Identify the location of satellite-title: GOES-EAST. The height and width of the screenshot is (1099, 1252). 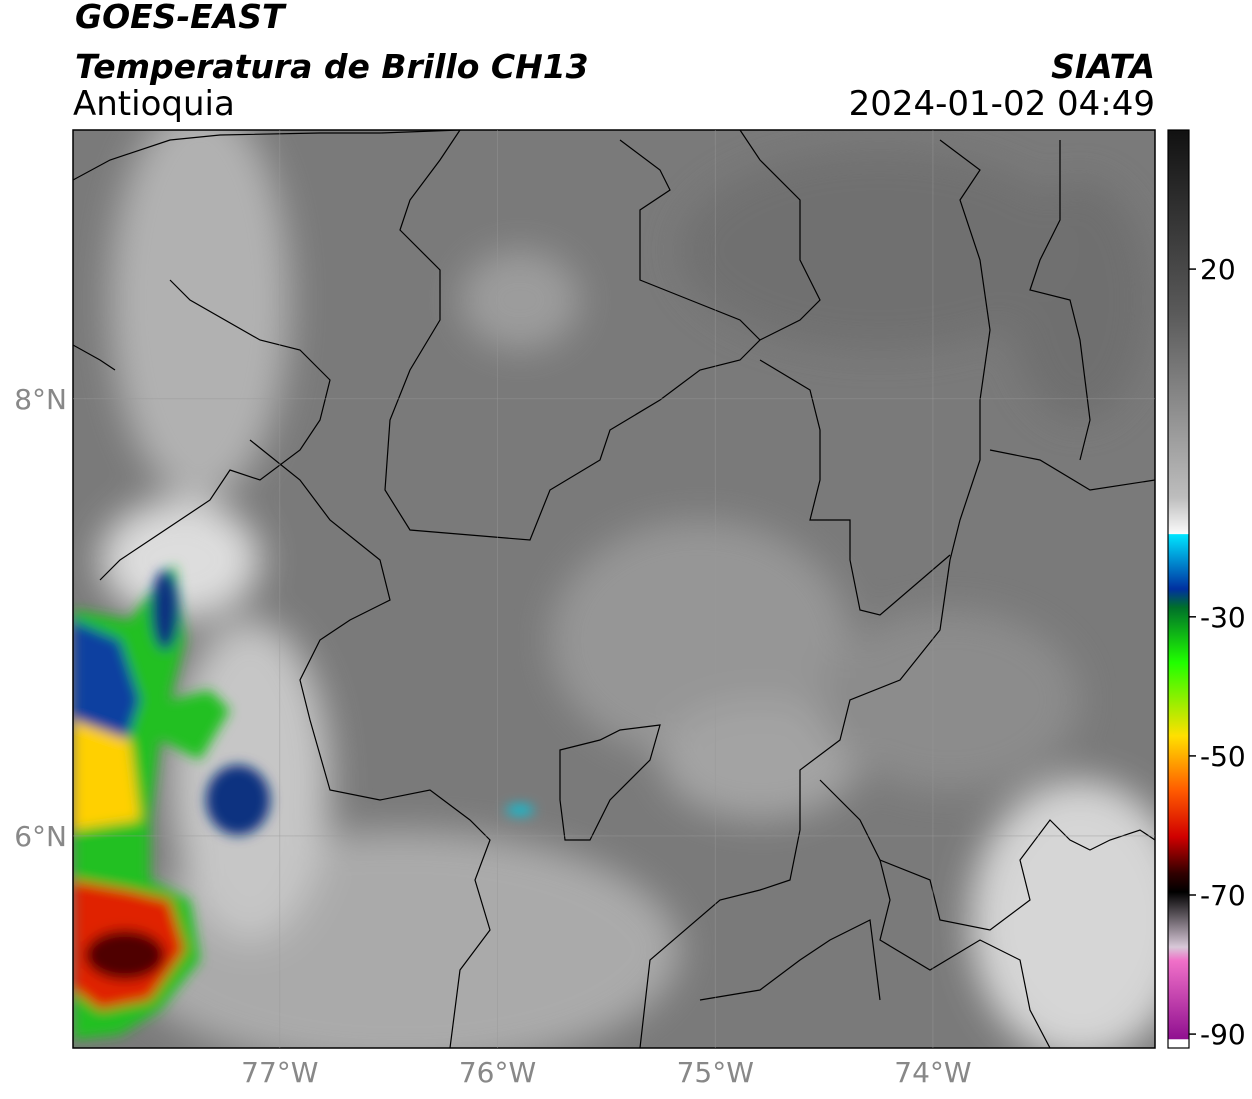
(181, 18).